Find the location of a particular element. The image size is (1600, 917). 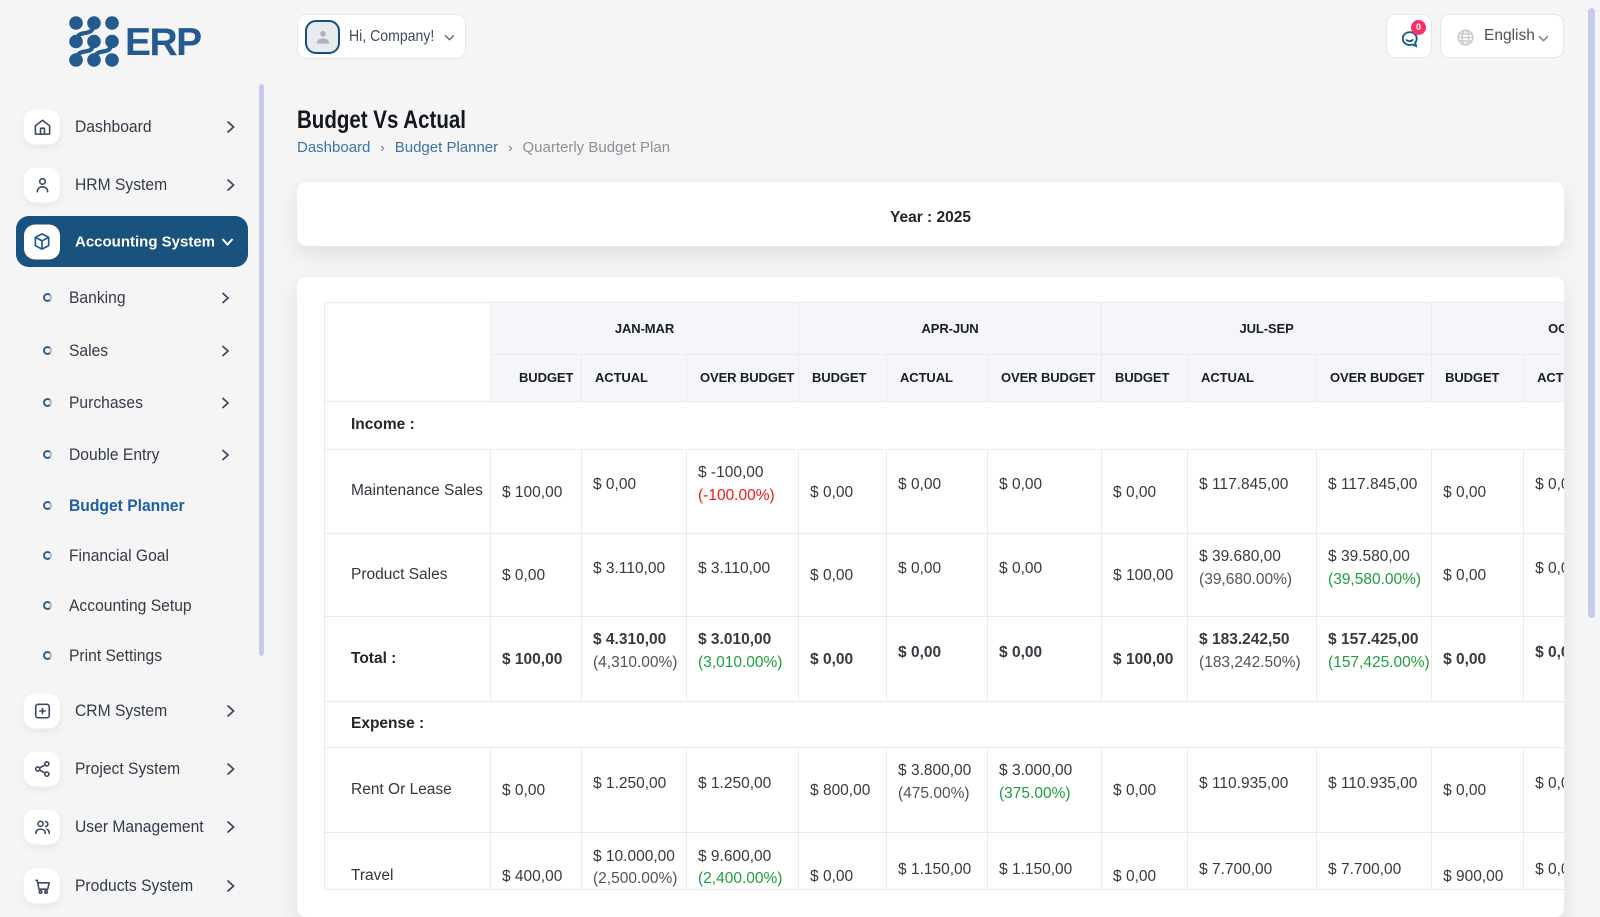

svg-text: ERP is located at coordinates (163, 42).